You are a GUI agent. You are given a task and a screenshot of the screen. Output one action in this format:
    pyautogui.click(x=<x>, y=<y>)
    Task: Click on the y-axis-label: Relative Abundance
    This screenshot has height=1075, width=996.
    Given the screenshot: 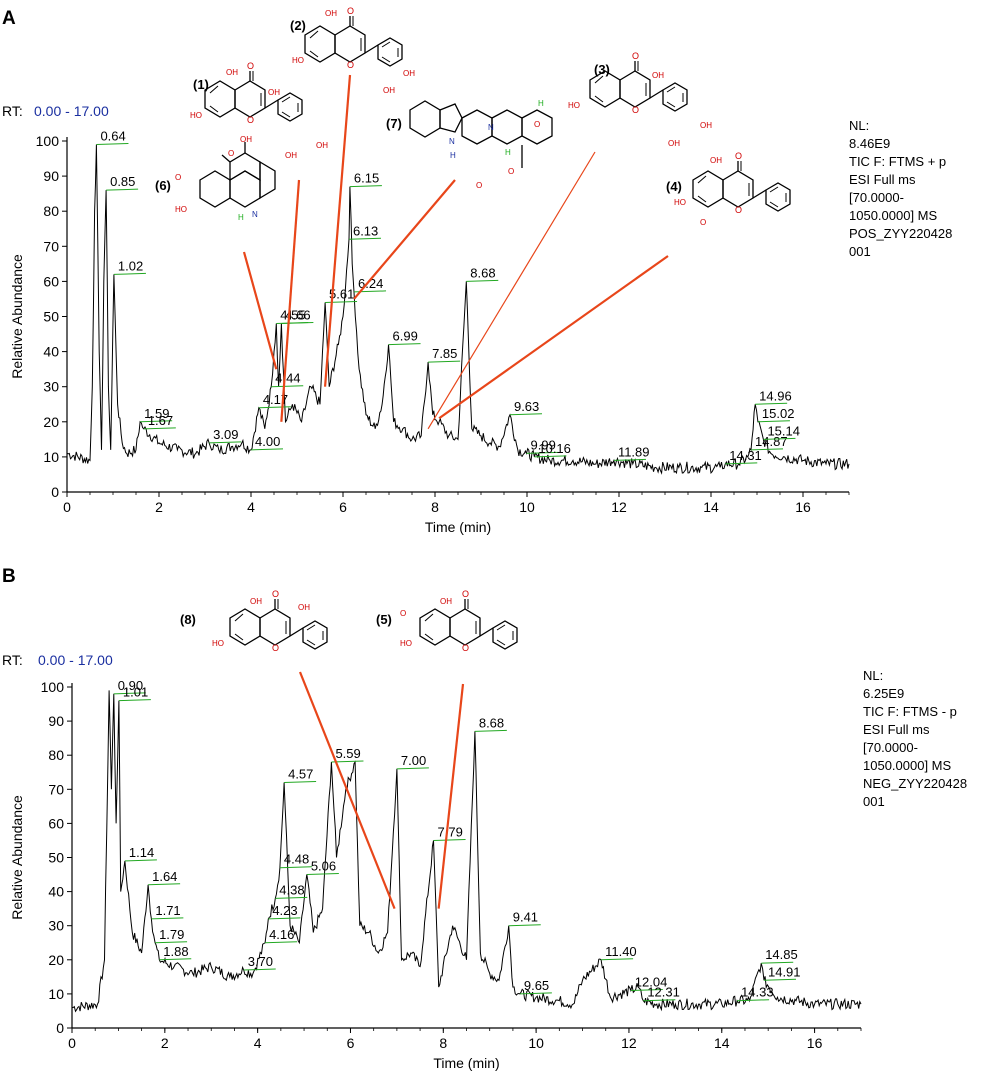 What is the action you would take?
    pyautogui.click(x=17, y=857)
    